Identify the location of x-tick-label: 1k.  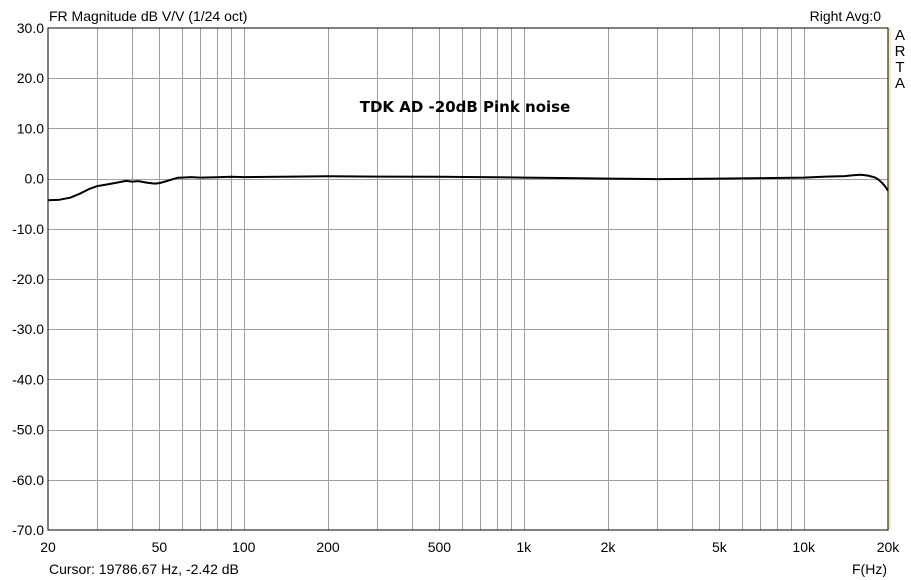
(524, 547).